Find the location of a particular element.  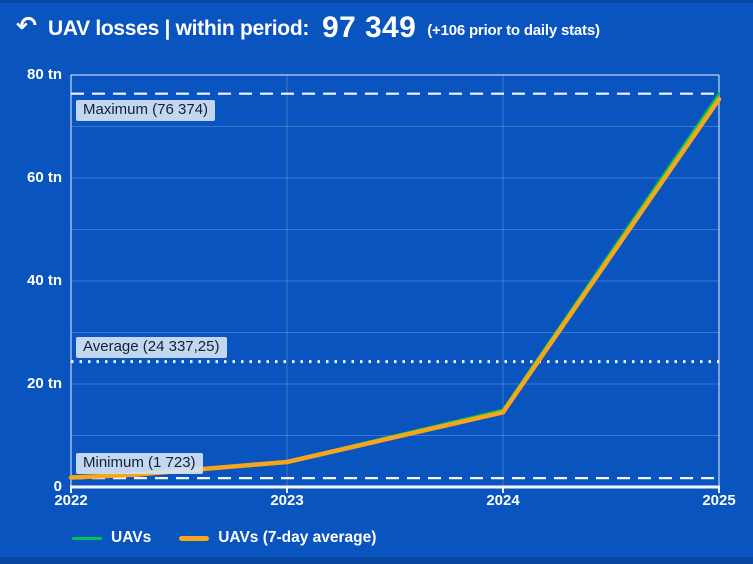

y-axis-label-40000: 40 tn is located at coordinates (44, 280).